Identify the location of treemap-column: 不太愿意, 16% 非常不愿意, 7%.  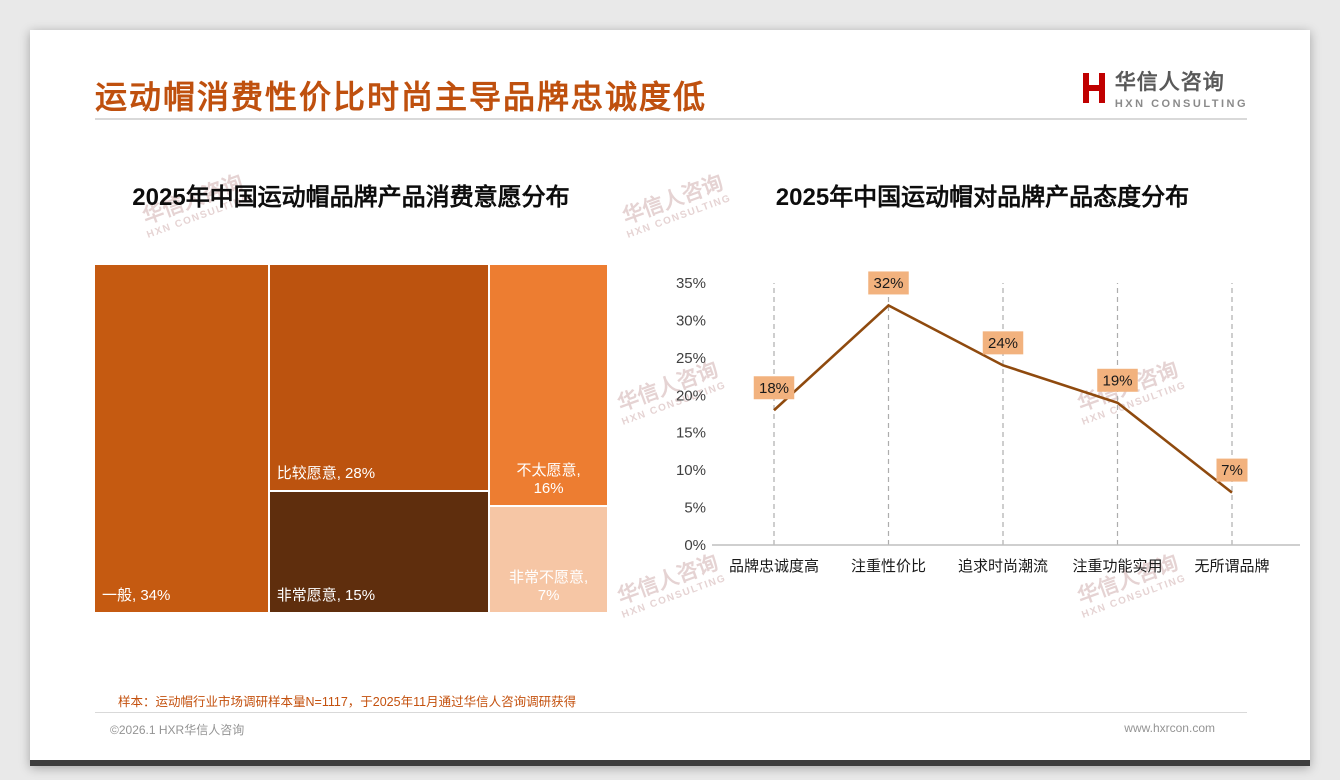
(548, 438).